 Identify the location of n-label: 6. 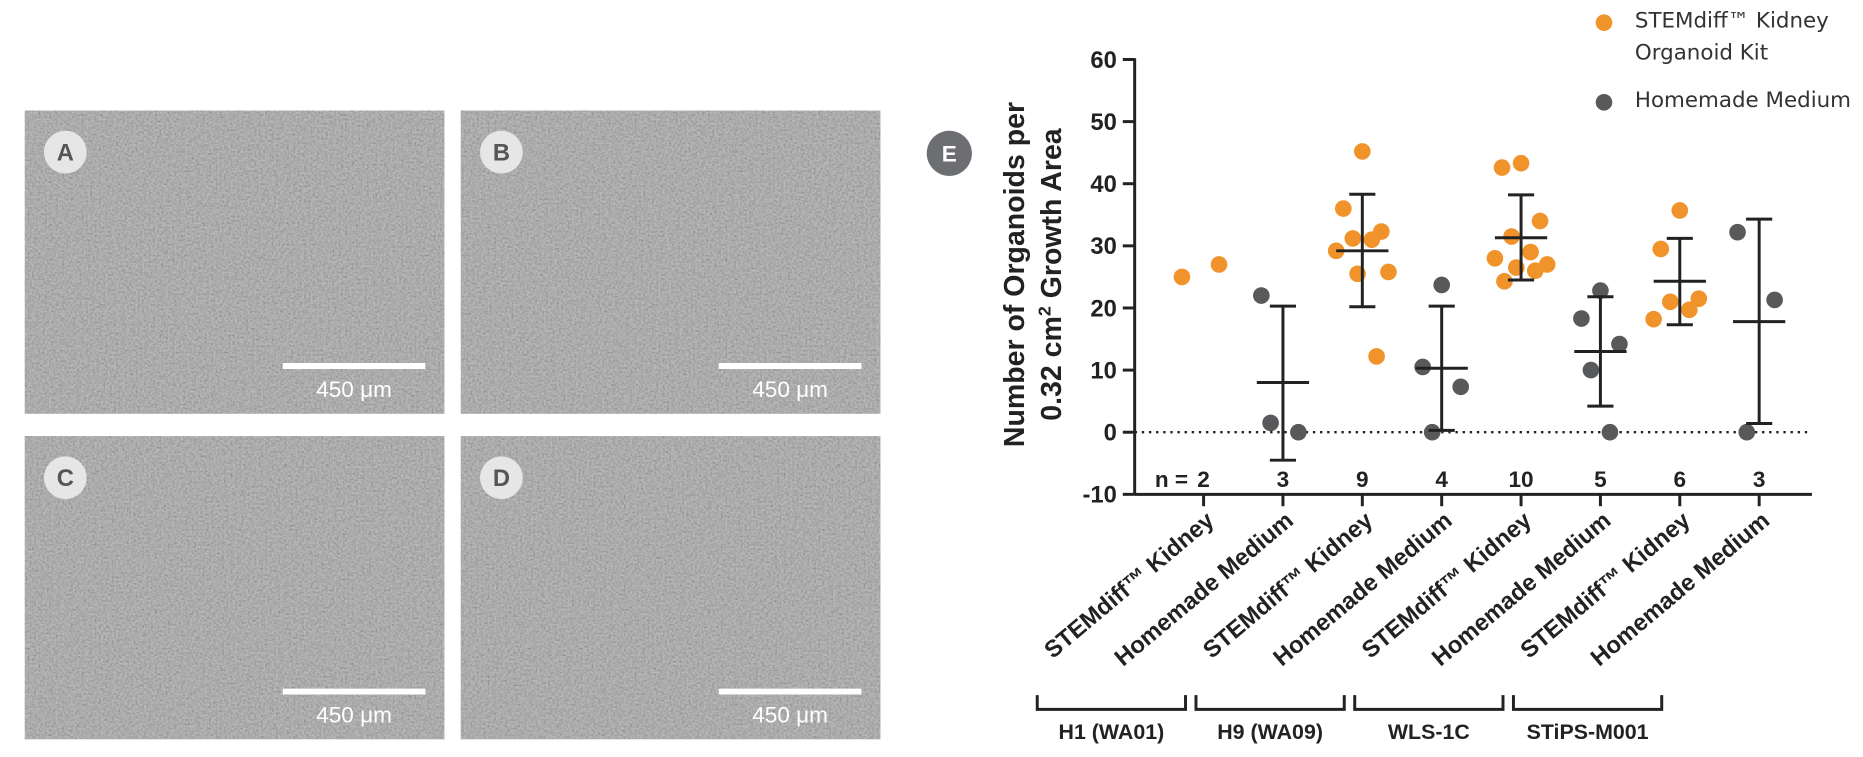
(1680, 479).